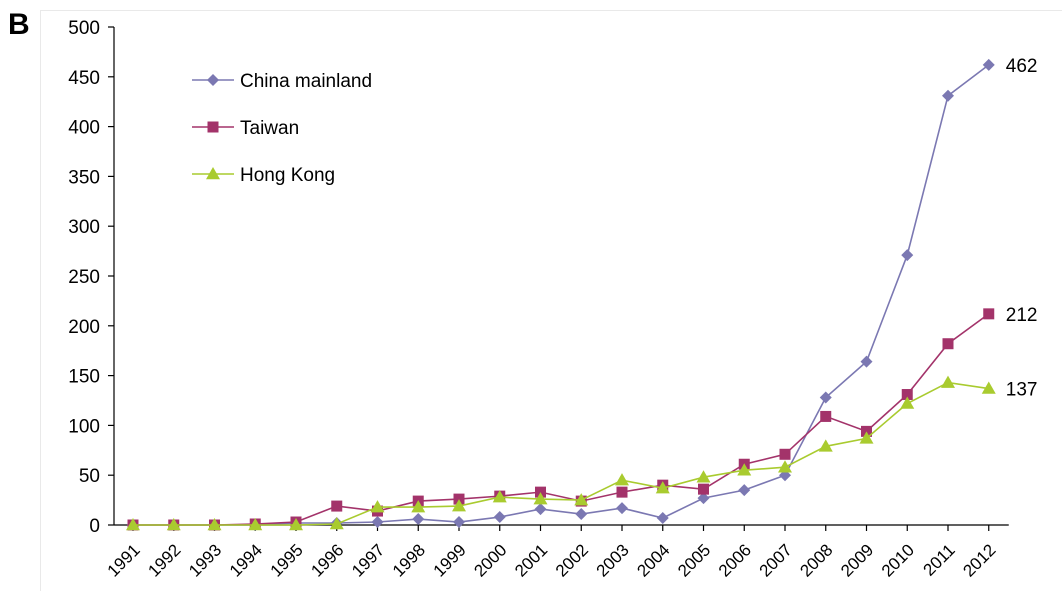 The image size is (1062, 591). I want to click on x-tick-label: 1995, so click(287, 560).